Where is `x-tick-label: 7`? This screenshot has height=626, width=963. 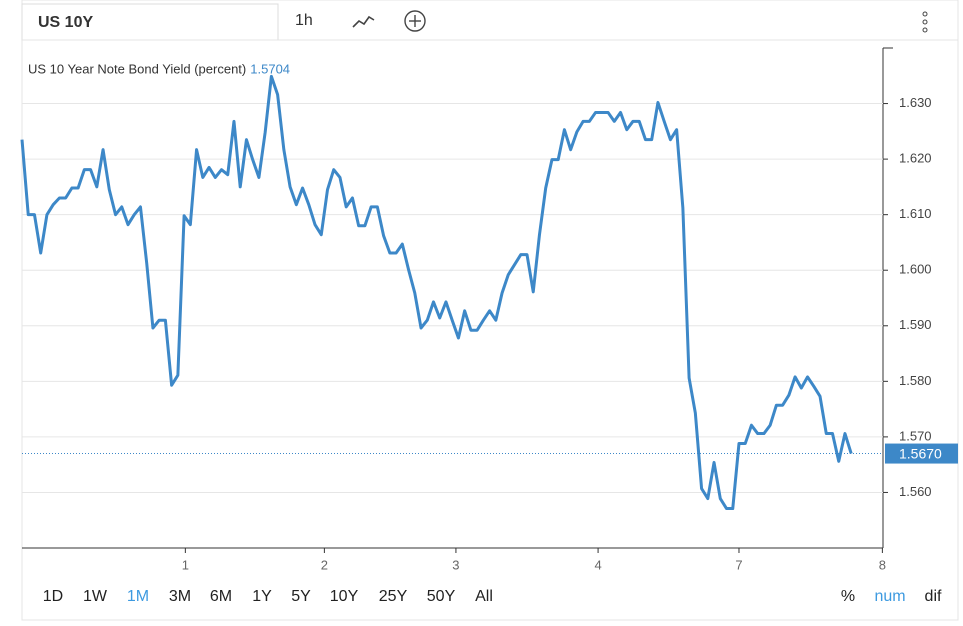
x-tick-label: 7 is located at coordinates (738, 564).